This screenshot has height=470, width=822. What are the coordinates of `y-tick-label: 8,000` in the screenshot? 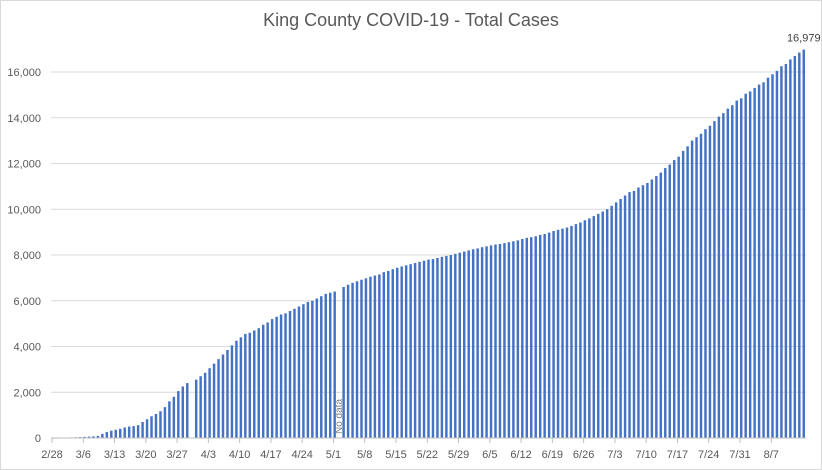 It's located at (27, 256).